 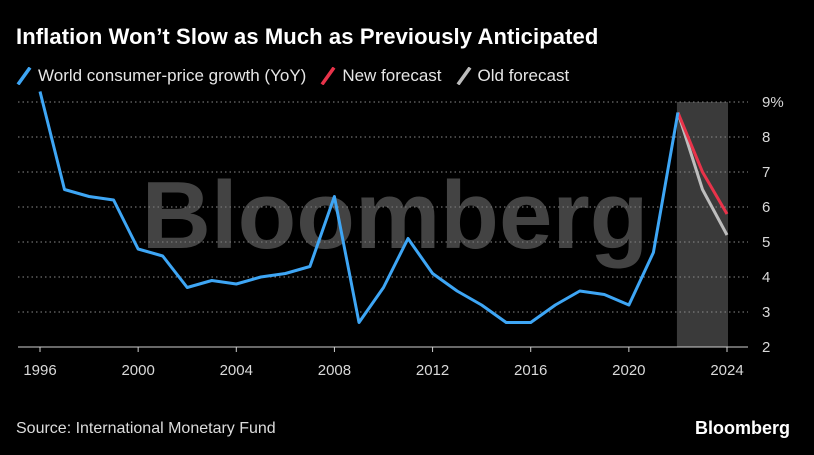 I want to click on legend-swatch-old, so click(x=463, y=76).